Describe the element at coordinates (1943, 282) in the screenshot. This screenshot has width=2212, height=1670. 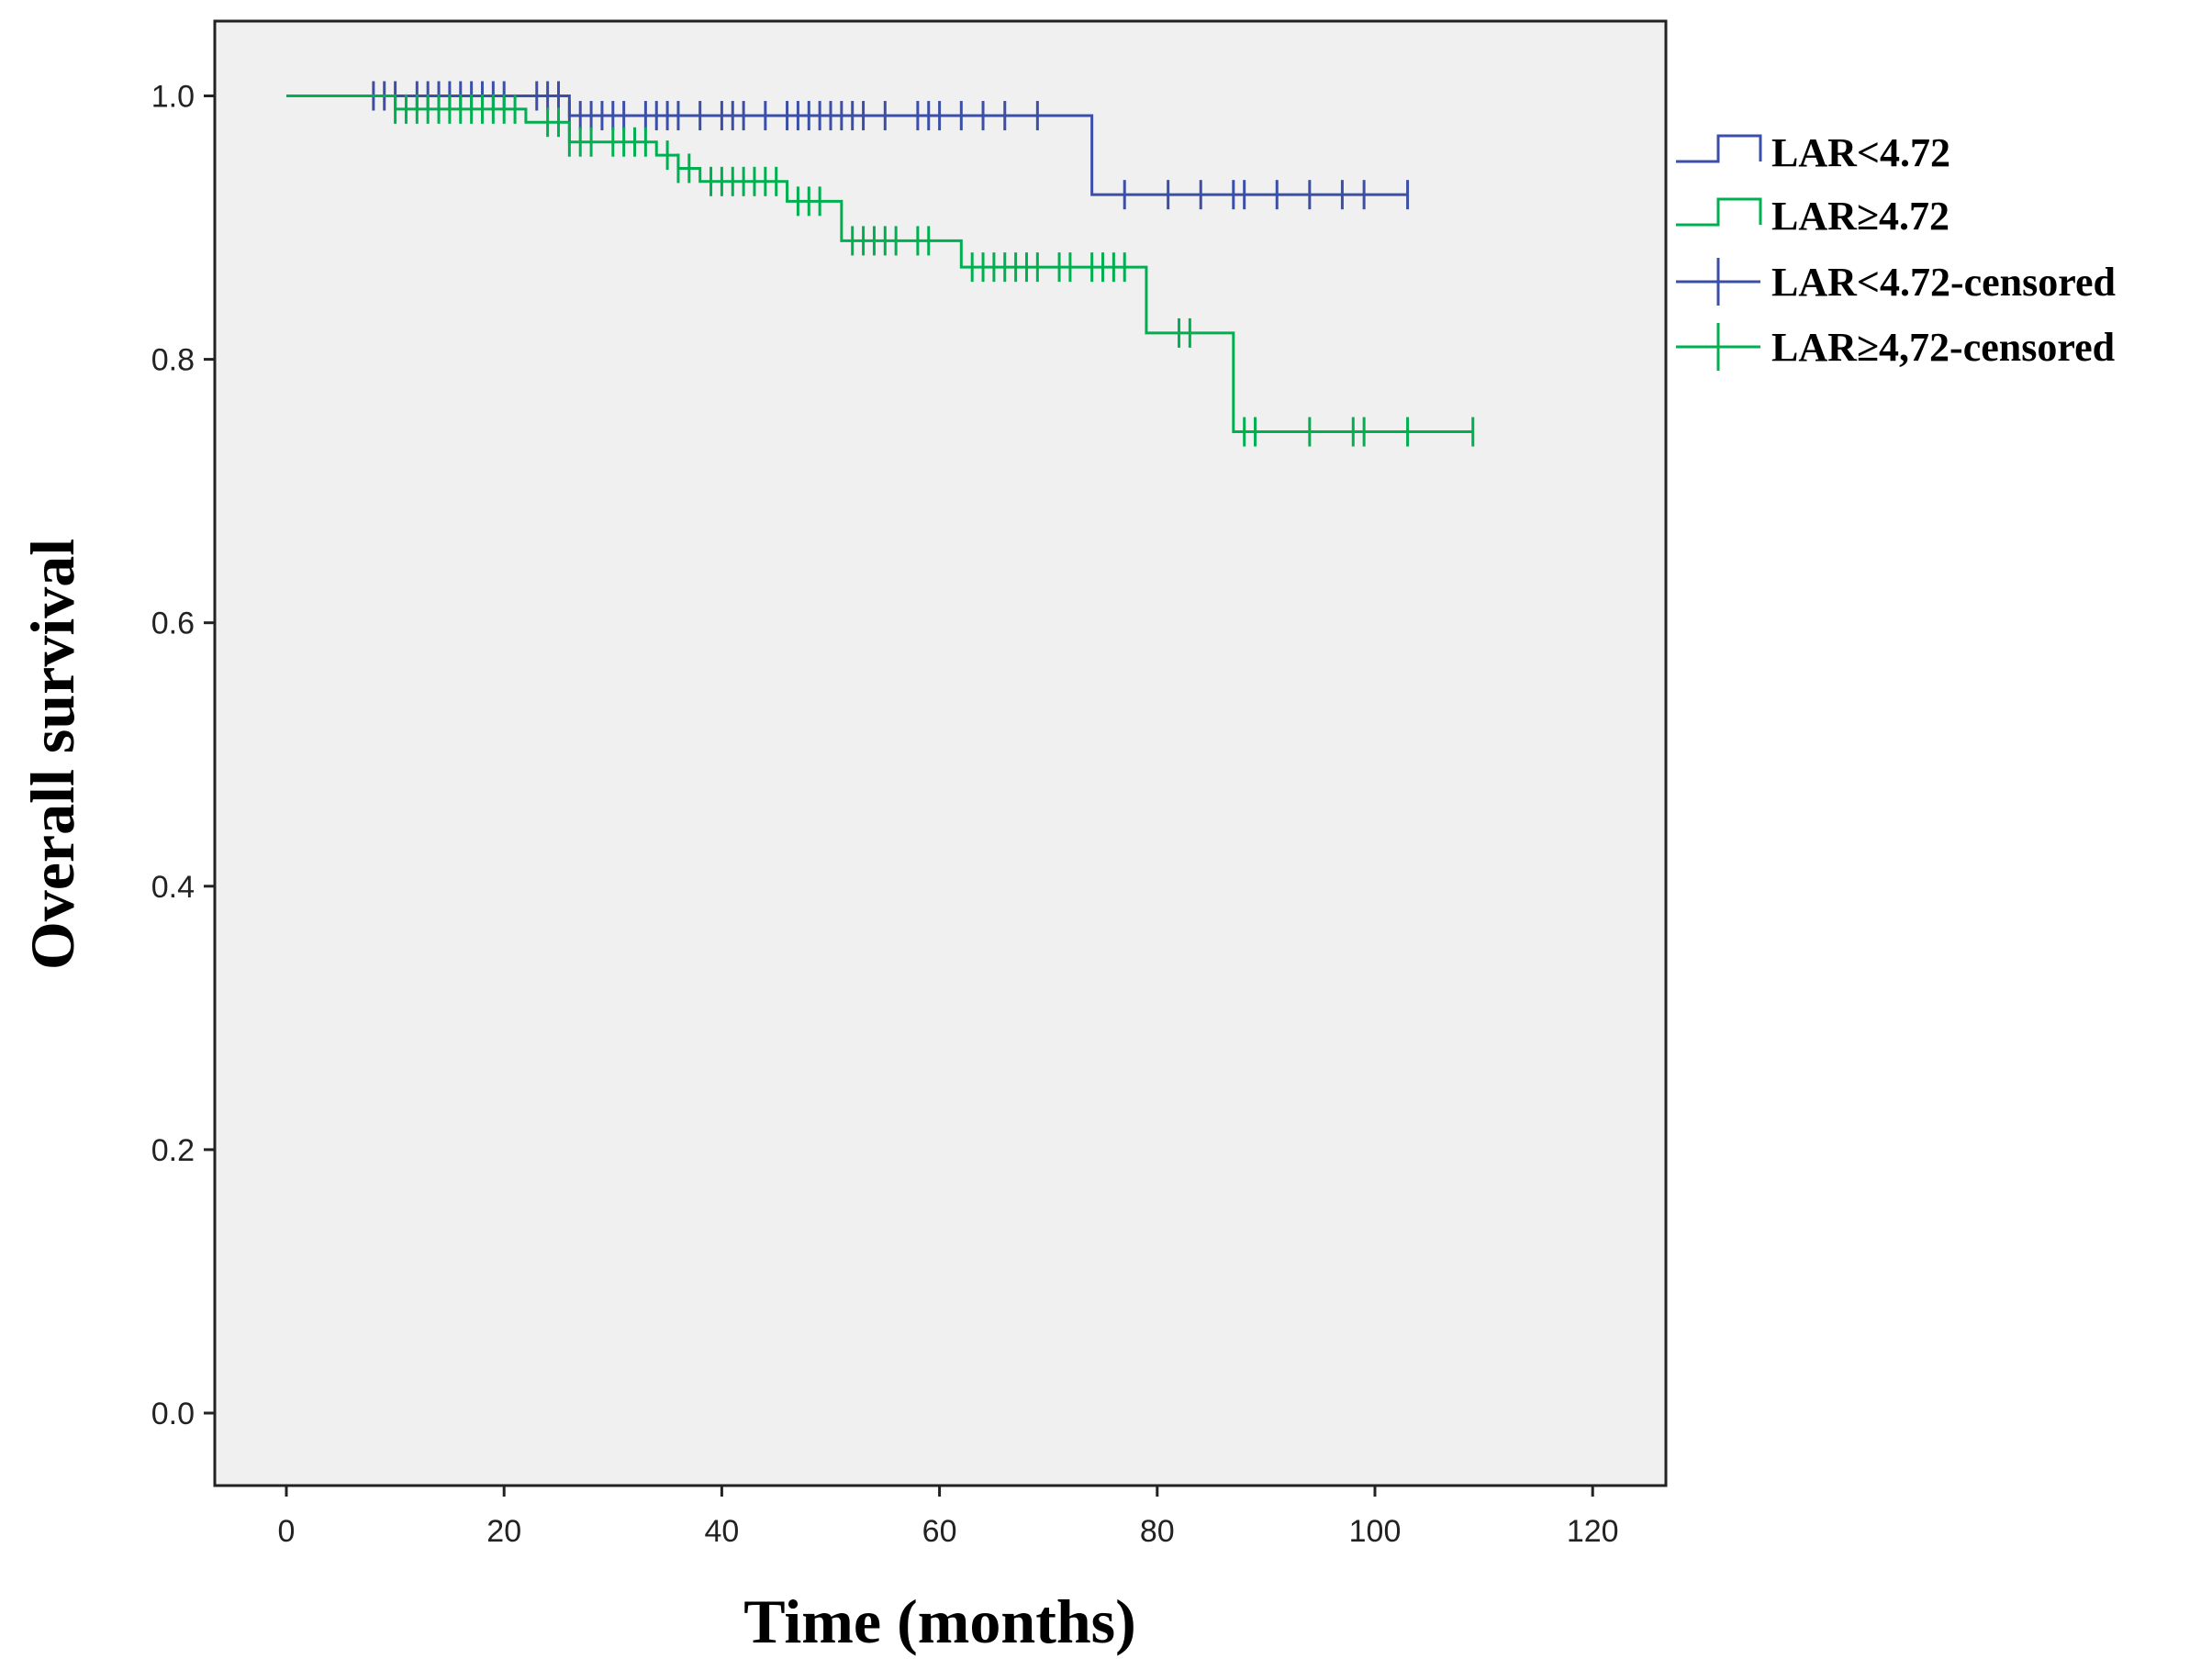
I see `legend-label: LAR<4.72-censored` at that location.